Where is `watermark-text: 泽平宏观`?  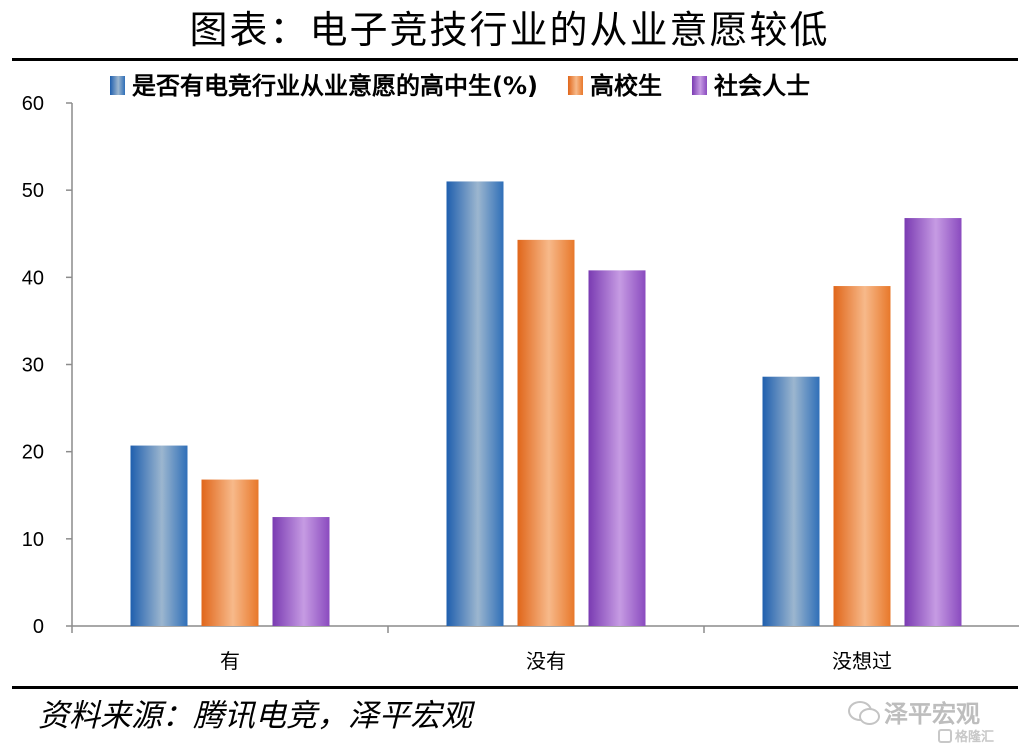
watermark-text: 泽平宏观 is located at coordinates (932, 714).